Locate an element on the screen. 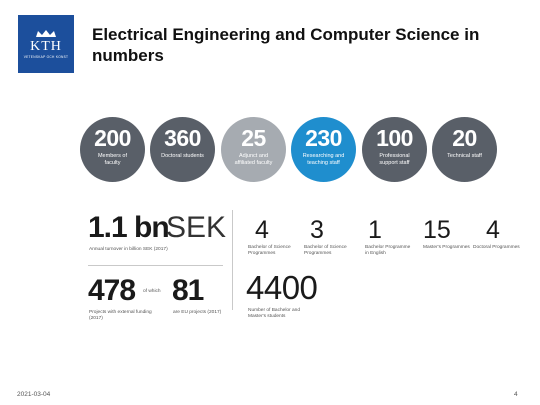 Image resolution: width=540 pixels, height=405 pixels. students-value: 4400 is located at coordinates (282, 287).